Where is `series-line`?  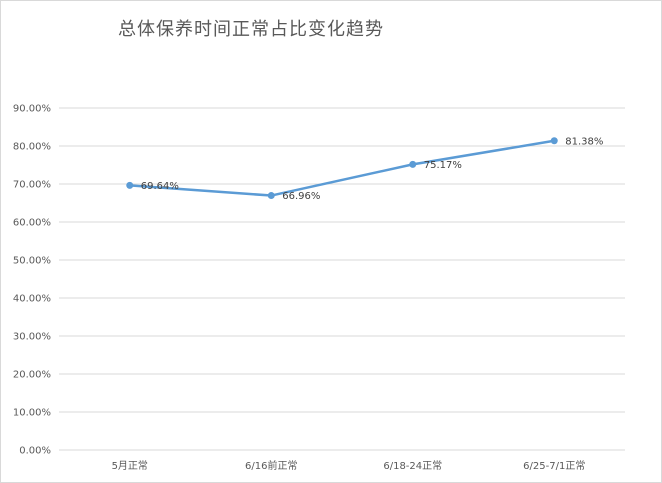 series-line is located at coordinates (342, 168).